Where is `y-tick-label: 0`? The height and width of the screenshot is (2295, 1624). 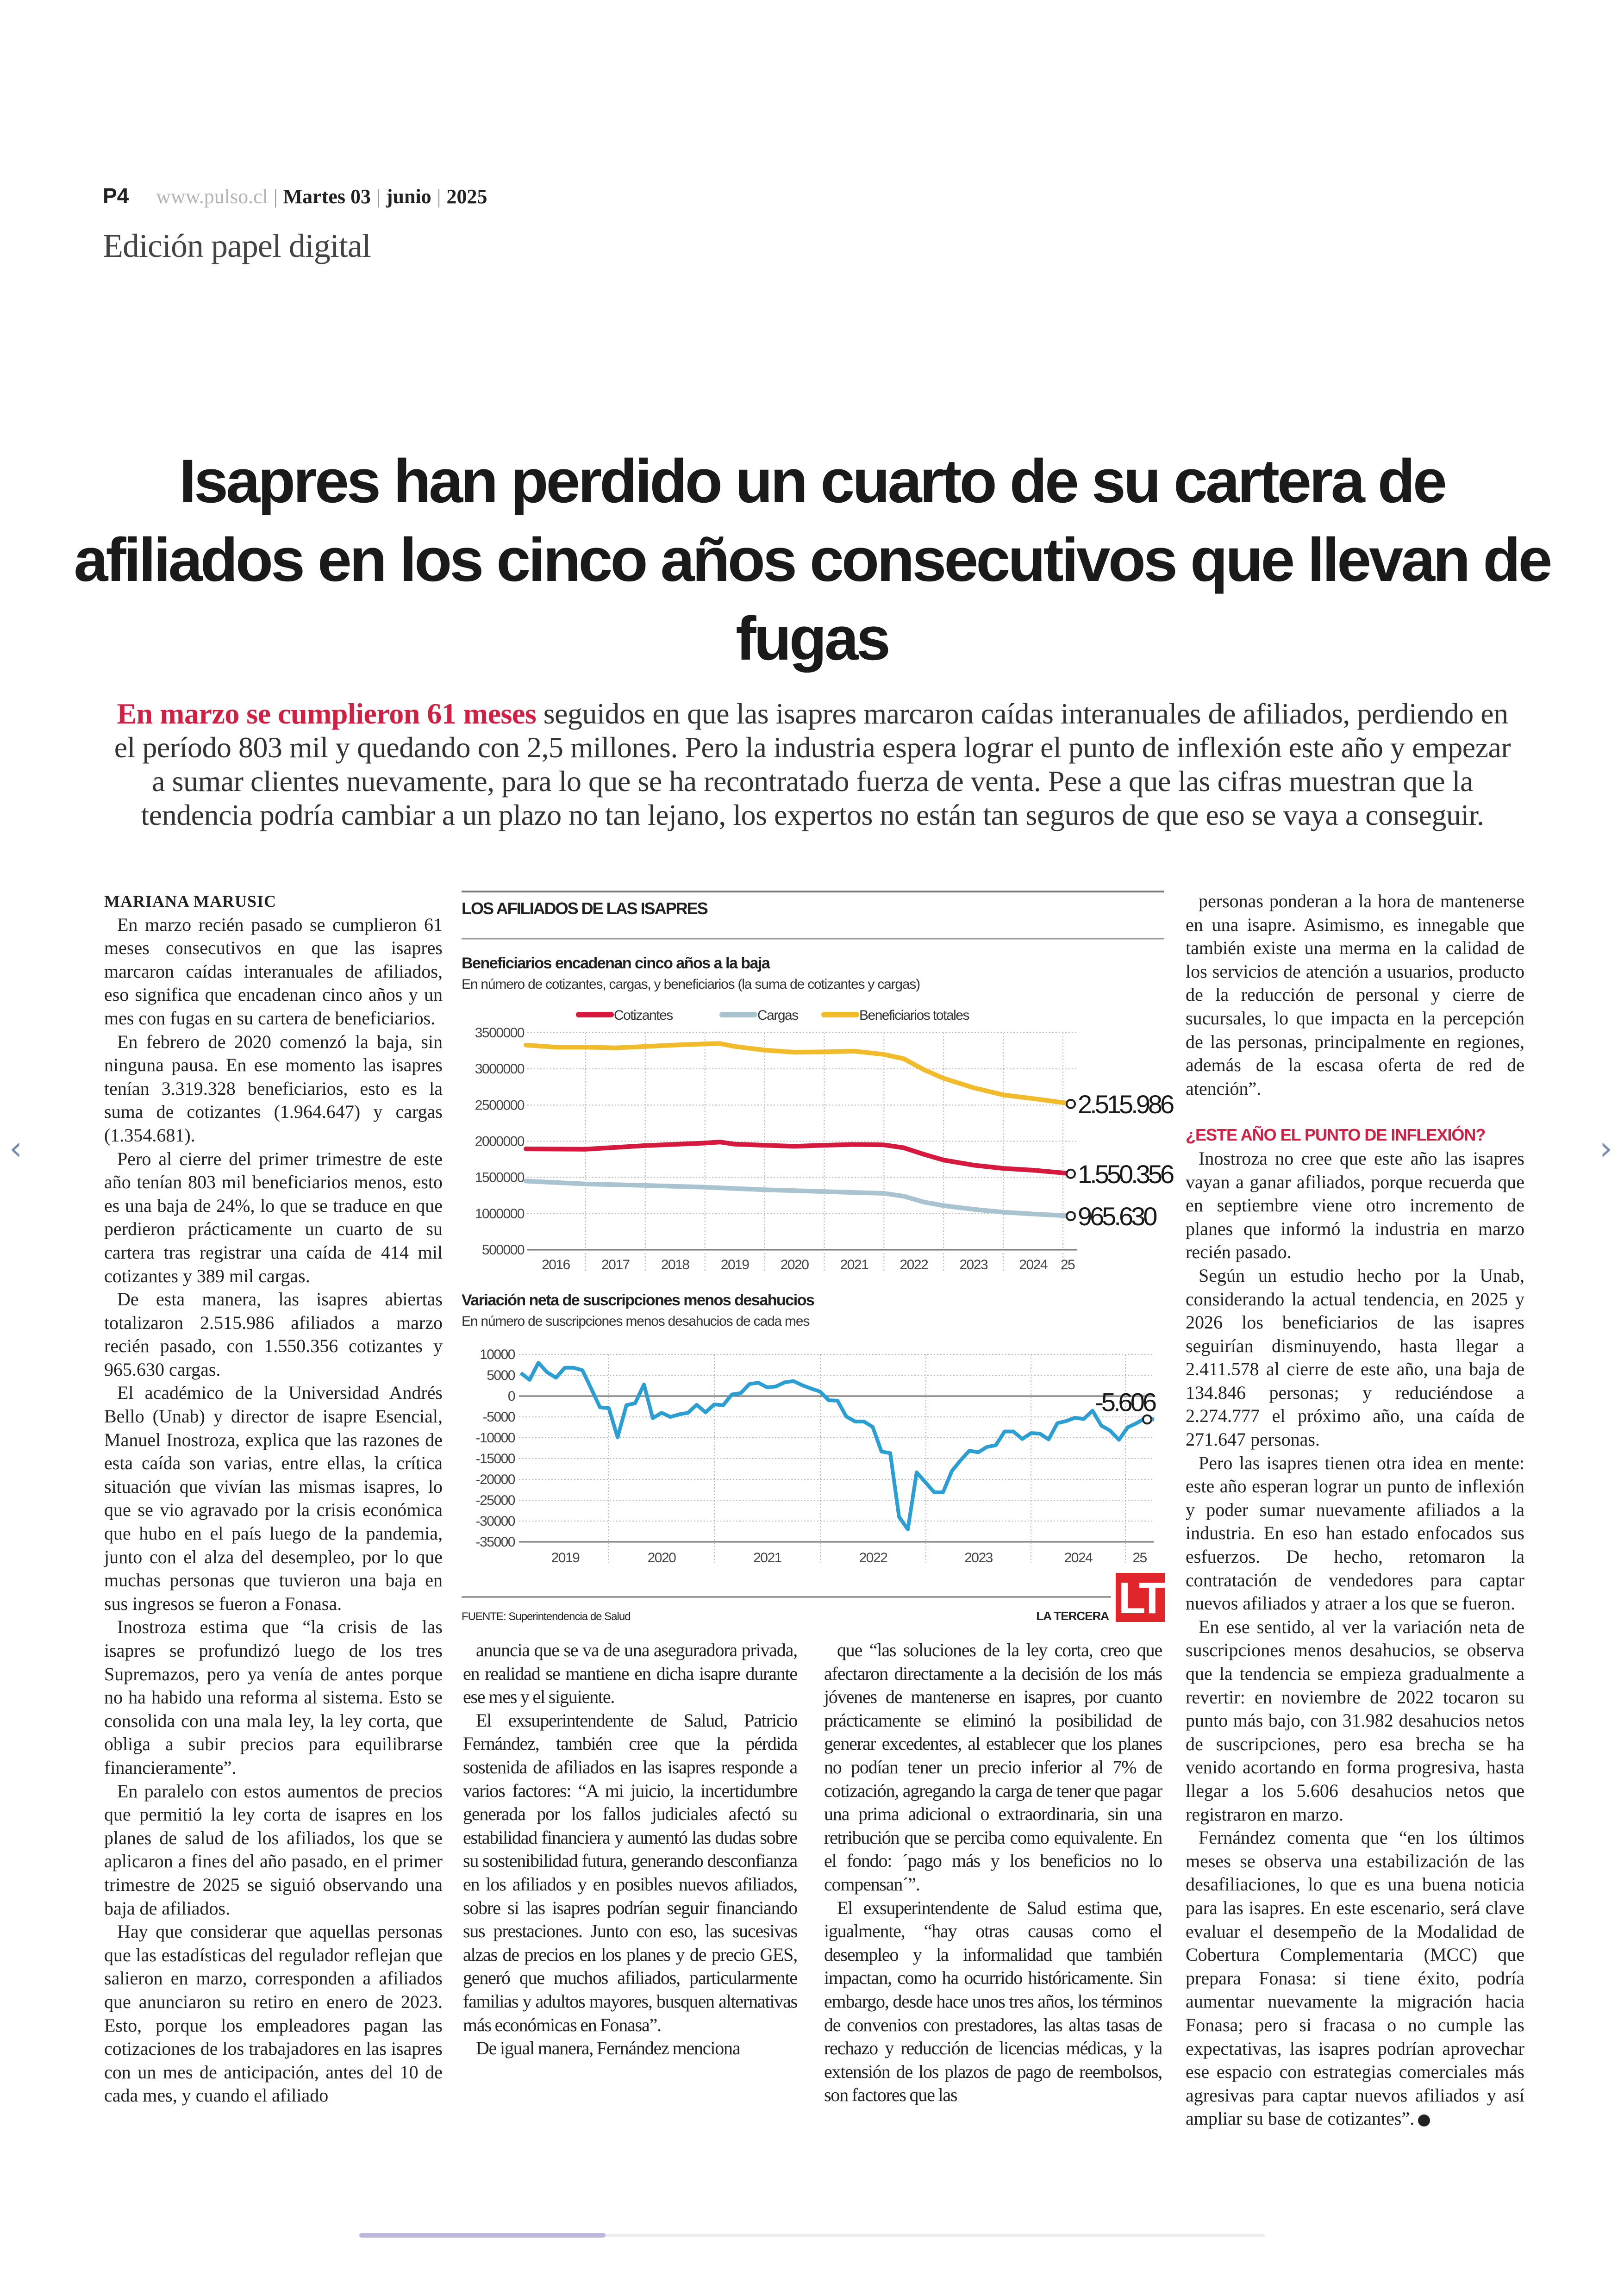 y-tick-label: 0 is located at coordinates (511, 1396).